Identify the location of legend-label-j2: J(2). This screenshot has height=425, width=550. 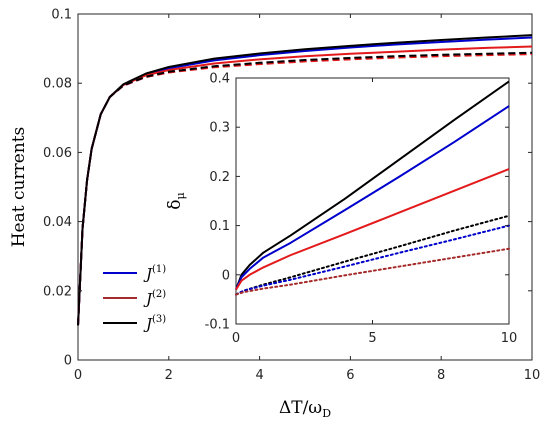
(154, 298).